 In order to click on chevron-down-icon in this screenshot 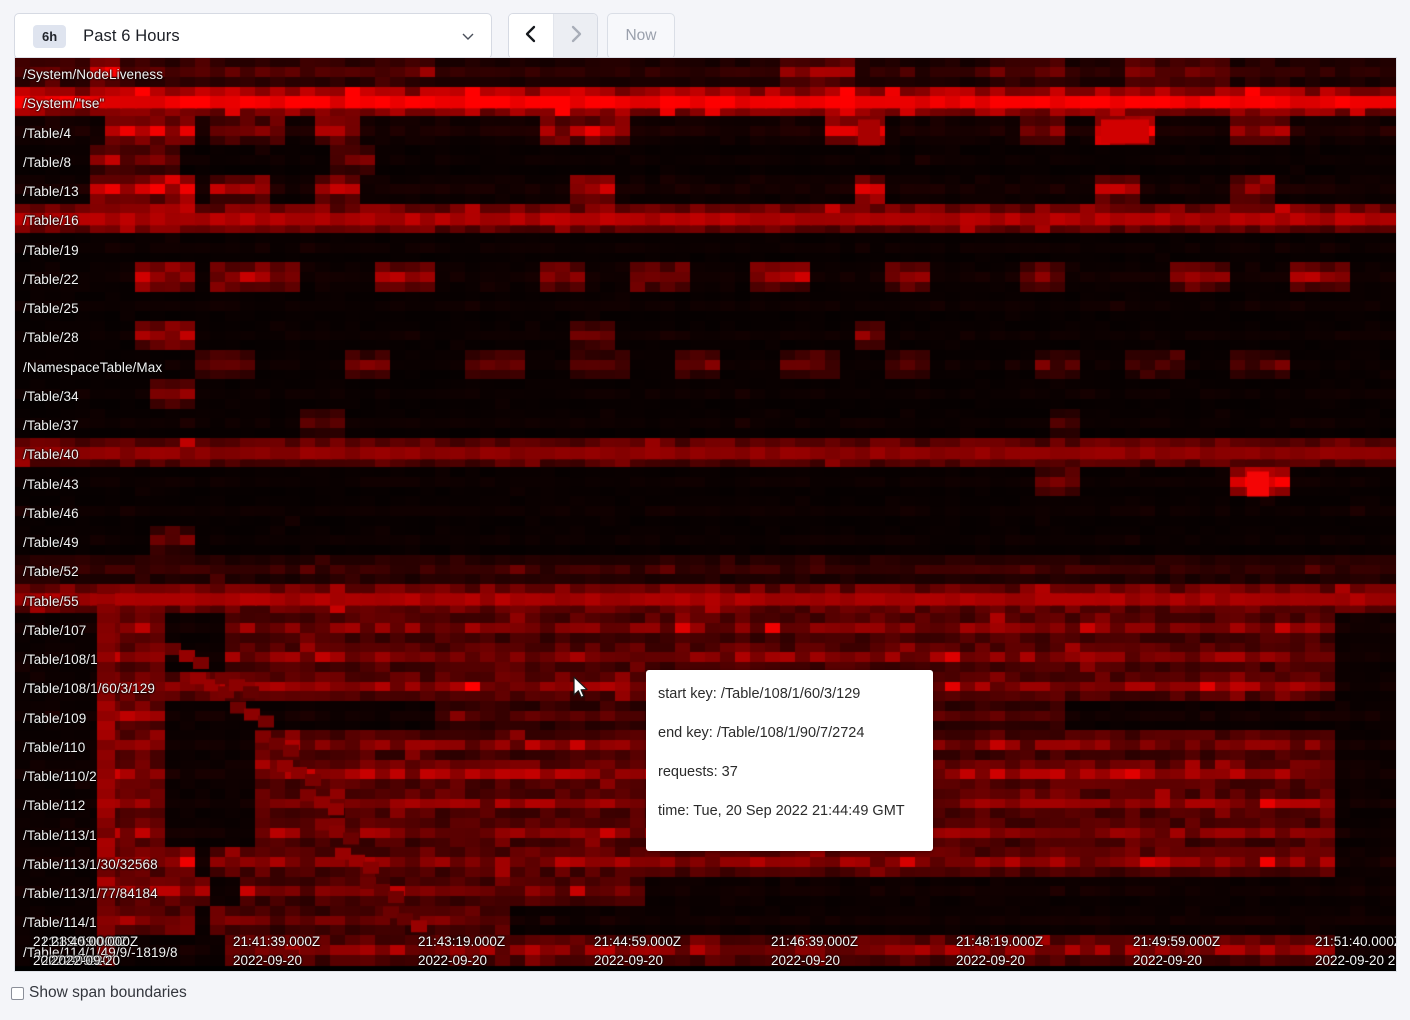, I will do `click(468, 36)`.